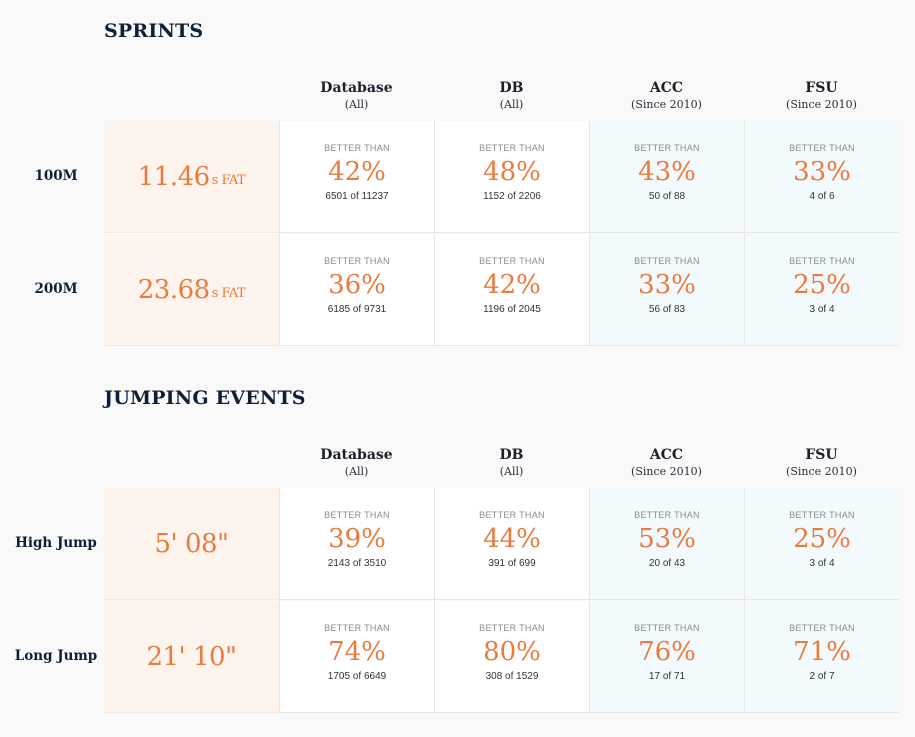  I want to click on rank-count: 2143 of 3510, so click(357, 563).